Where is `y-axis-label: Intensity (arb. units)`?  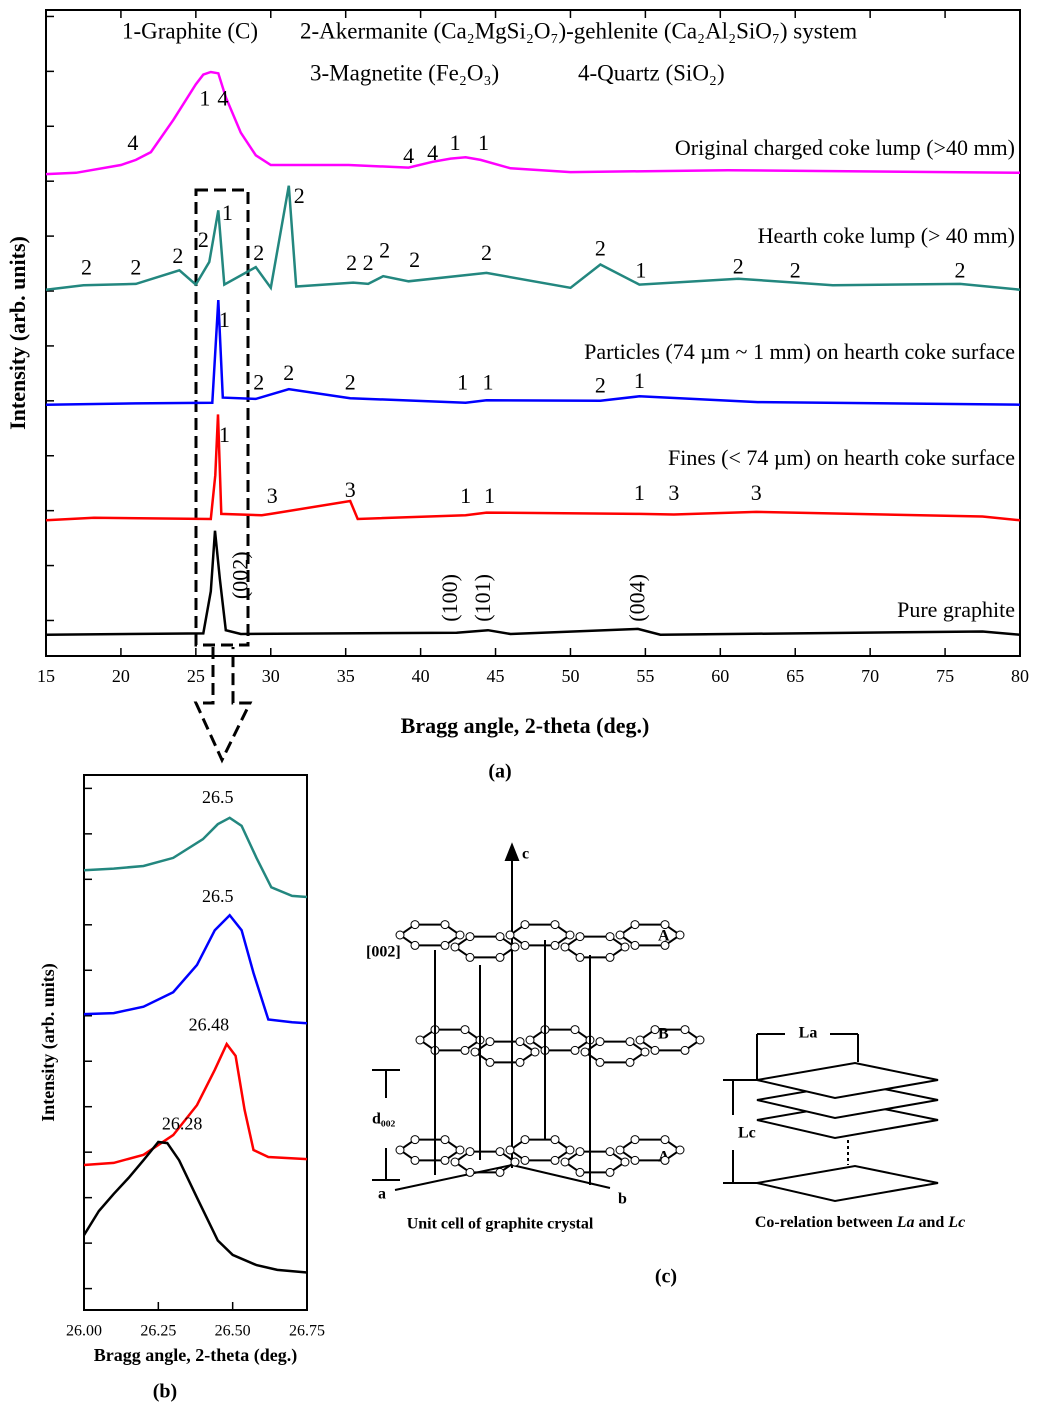
y-axis-label: Intensity (arb. units) is located at coordinates (48, 1042).